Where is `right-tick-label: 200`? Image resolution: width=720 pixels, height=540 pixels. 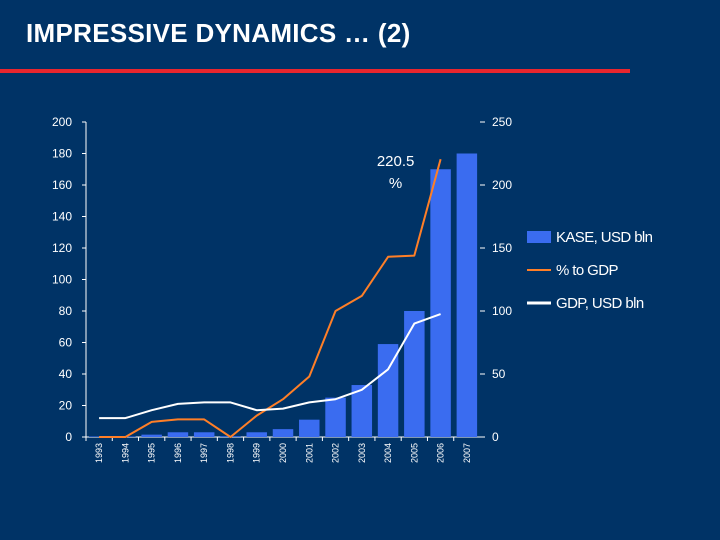
right-tick-label: 200 is located at coordinates (502, 185).